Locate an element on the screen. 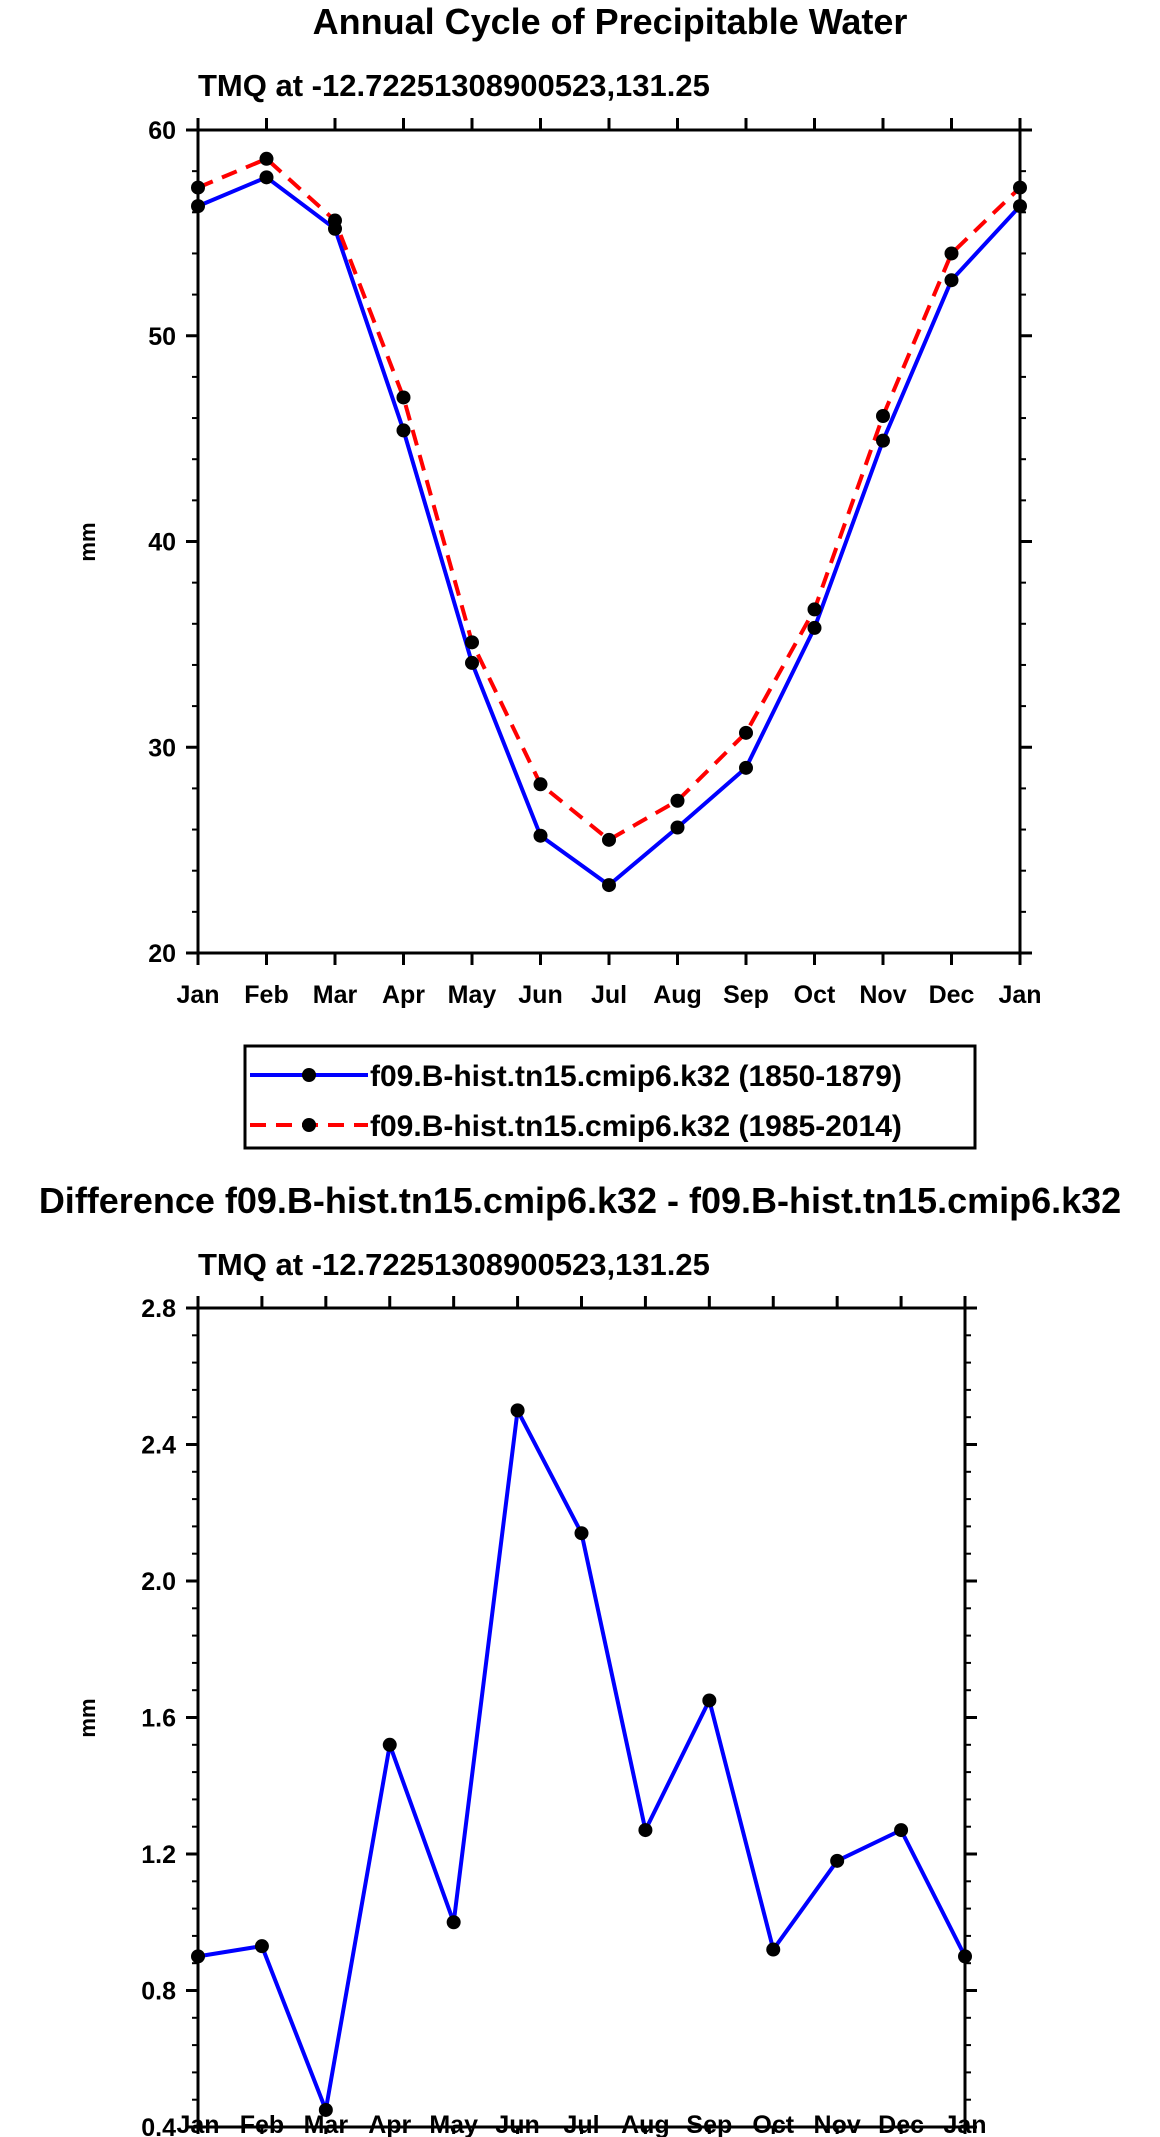 The height and width of the screenshot is (2137, 1160). chart2-ylabel: mm is located at coordinates (87, 1717).